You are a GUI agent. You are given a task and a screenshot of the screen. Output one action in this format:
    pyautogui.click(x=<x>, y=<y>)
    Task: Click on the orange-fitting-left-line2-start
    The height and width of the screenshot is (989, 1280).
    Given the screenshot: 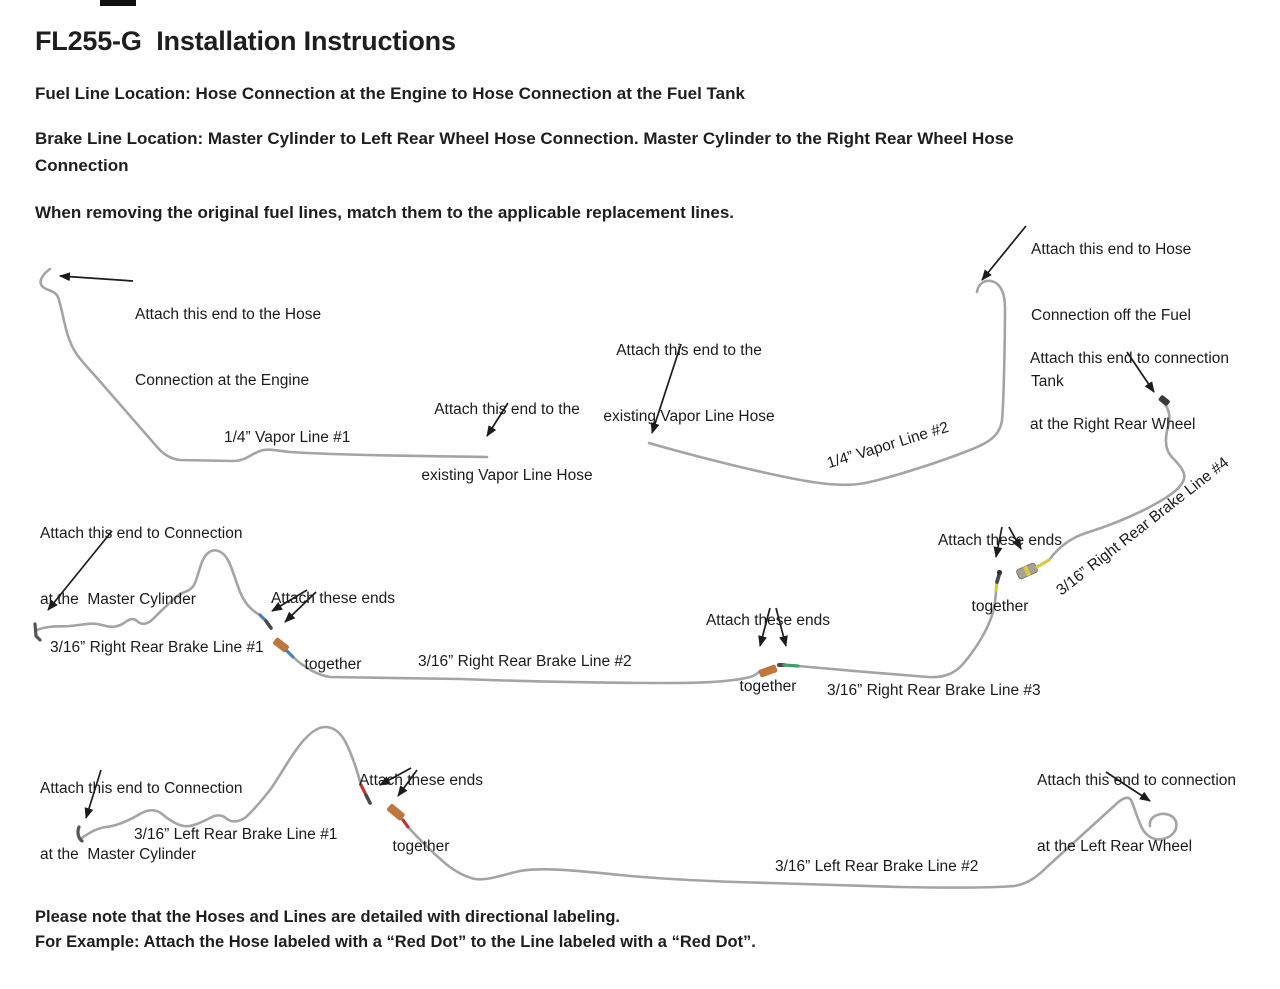 What is the action you would take?
    pyautogui.click(x=396, y=812)
    